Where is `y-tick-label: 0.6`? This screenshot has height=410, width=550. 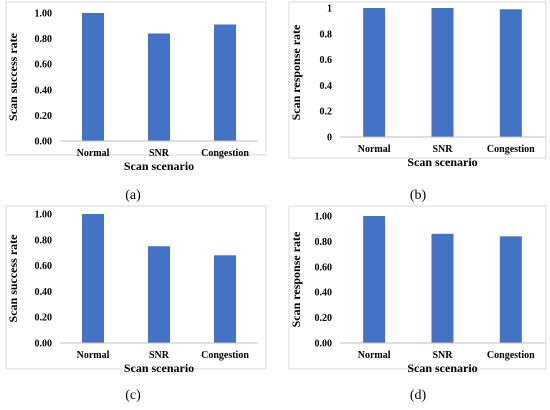 y-tick-label: 0.6 is located at coordinates (326, 60).